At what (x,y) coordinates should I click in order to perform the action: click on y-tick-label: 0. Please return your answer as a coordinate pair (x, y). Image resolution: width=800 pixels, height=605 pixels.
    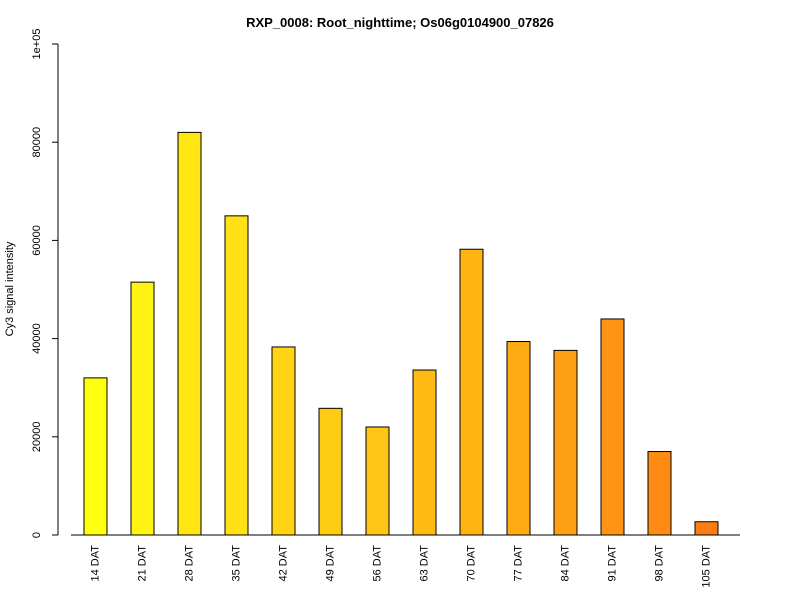
    Looking at the image, I should click on (37, 535).